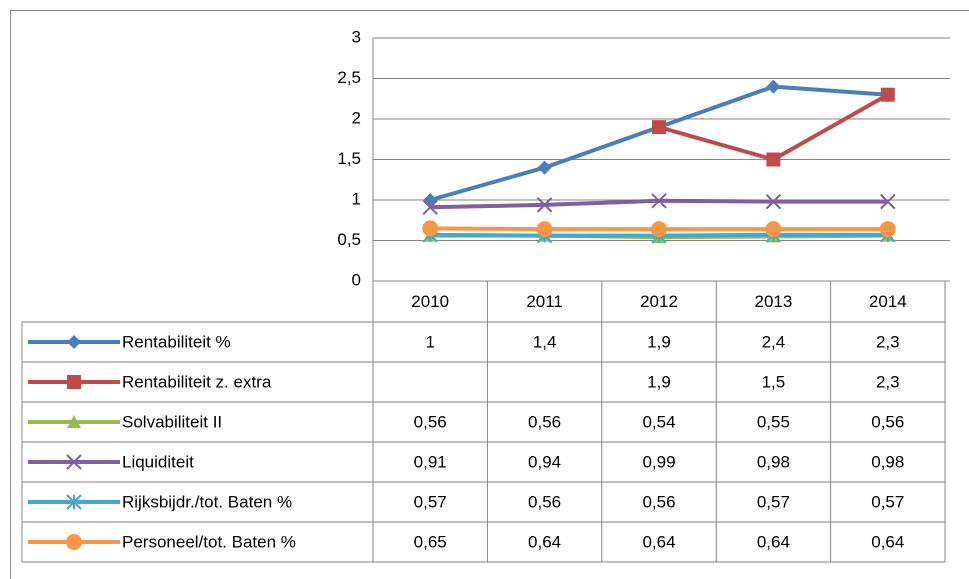  Describe the element at coordinates (197, 381) in the screenshot. I see `legend-label: Rentabiliteit z. extra` at that location.